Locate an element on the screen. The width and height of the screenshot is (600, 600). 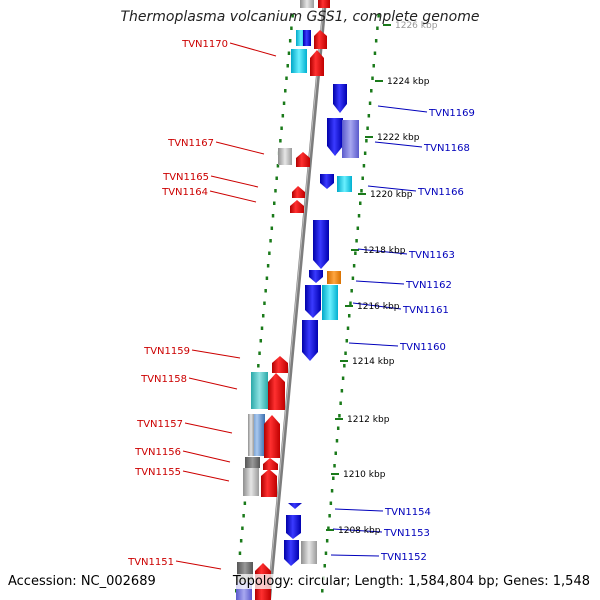
gene-label-tvn1157: TVN1157 is located at coordinates (159, 424).